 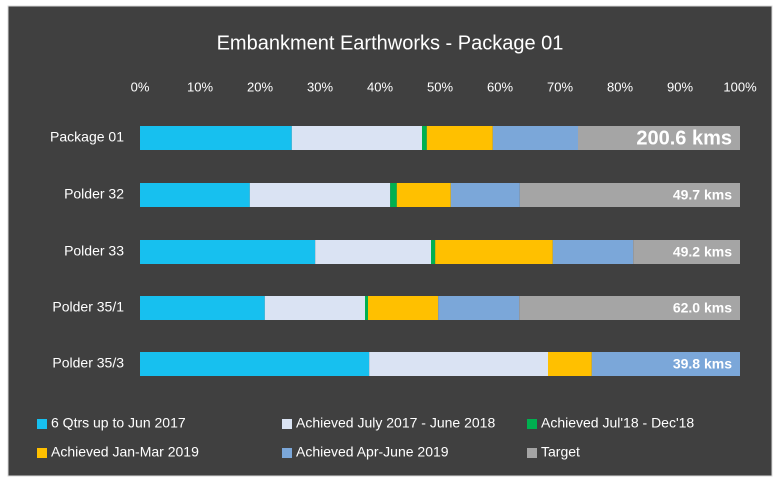 What do you see at coordinates (500, 86) in the screenshot?
I see `x-tick-label: 60%` at bounding box center [500, 86].